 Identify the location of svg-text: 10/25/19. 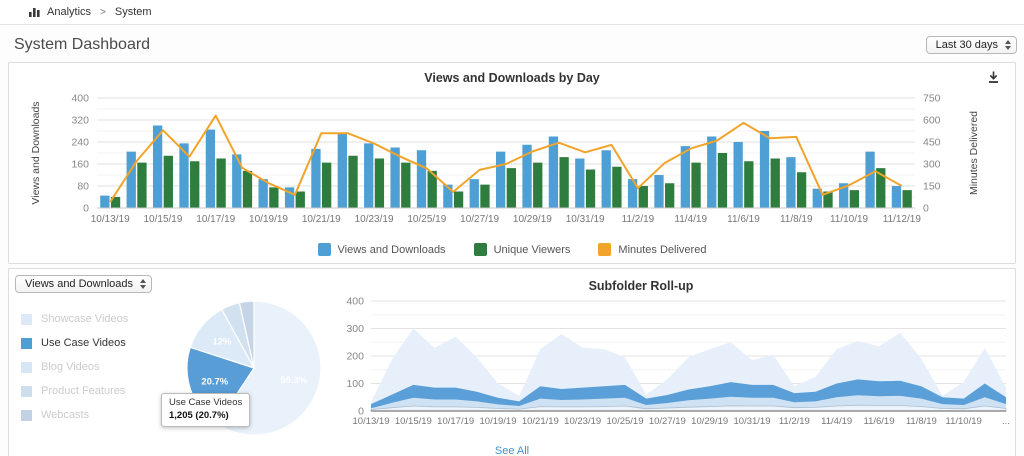
(426, 219).